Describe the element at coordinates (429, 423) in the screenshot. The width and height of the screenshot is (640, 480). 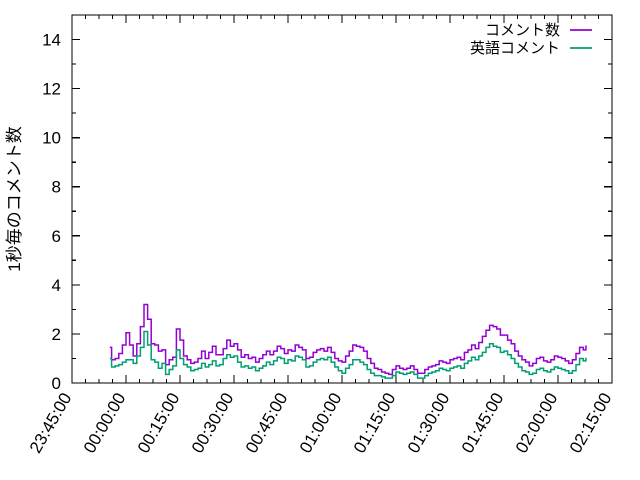
I see `x-axis-tick-label: 01:30:00` at that location.